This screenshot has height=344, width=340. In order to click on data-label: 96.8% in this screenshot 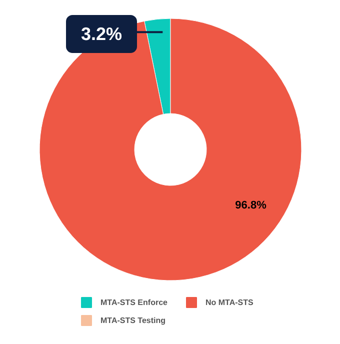, I will do `click(251, 206)`.